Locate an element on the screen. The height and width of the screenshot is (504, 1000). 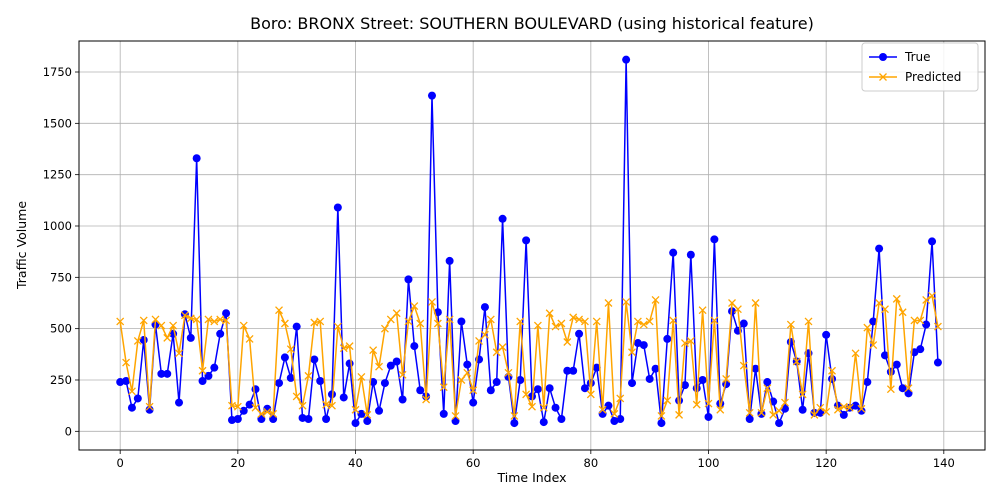
x-tick-label: 120 is located at coordinates (826, 463).